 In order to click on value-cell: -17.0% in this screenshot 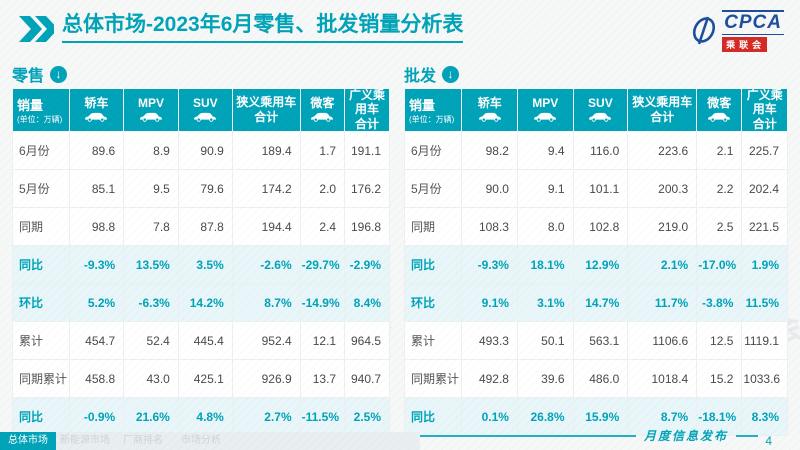, I will do `click(719, 265)`.